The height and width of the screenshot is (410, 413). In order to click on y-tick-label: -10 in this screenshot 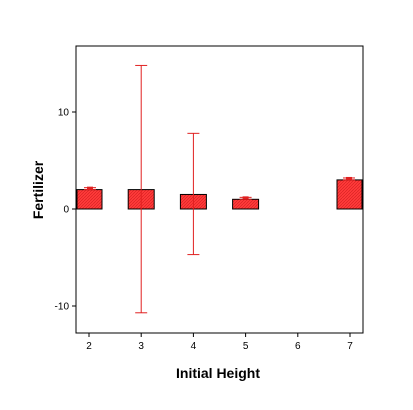, I will do `click(62, 307)`.